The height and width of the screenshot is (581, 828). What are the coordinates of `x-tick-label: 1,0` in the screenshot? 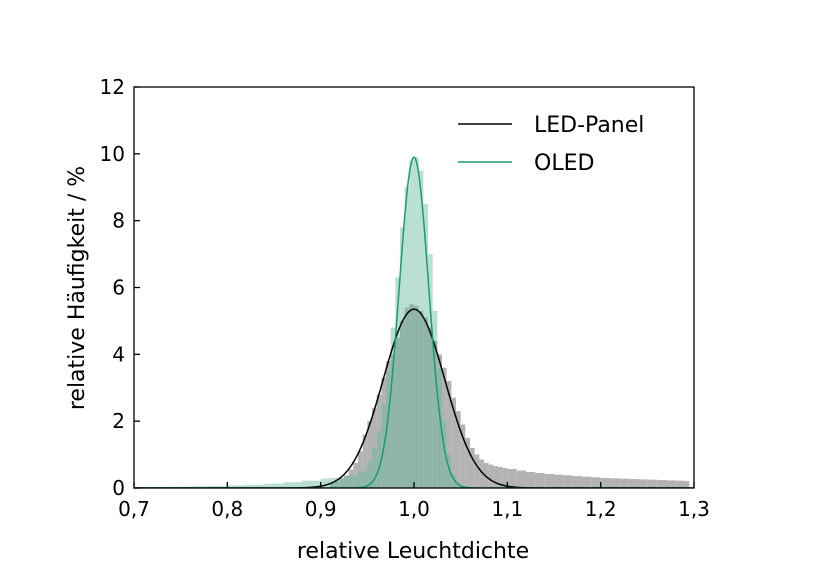 It's located at (414, 509).